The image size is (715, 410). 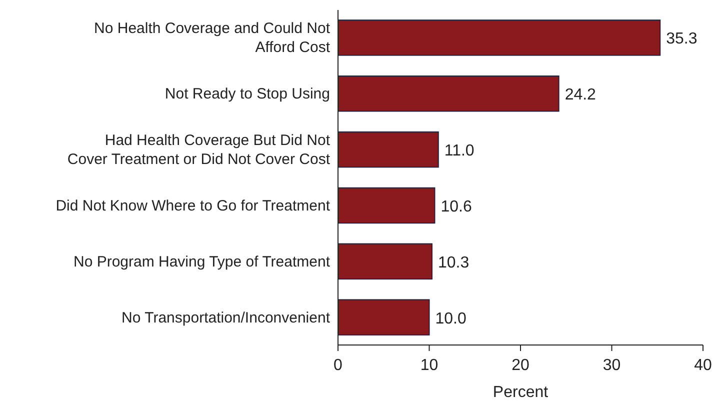 What do you see at coordinates (212, 38) in the screenshot?
I see `y-tick-label: No Health Coverage and Could Not Afford Cost` at bounding box center [212, 38].